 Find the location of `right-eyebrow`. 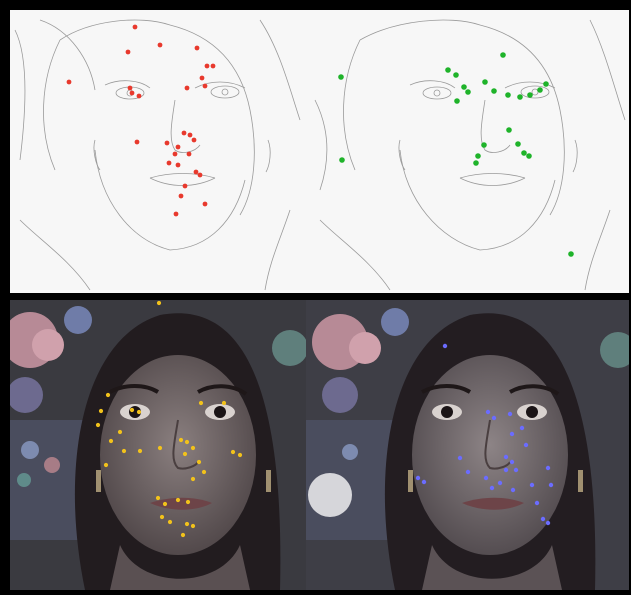

right-eyebrow is located at coordinates (534, 390).